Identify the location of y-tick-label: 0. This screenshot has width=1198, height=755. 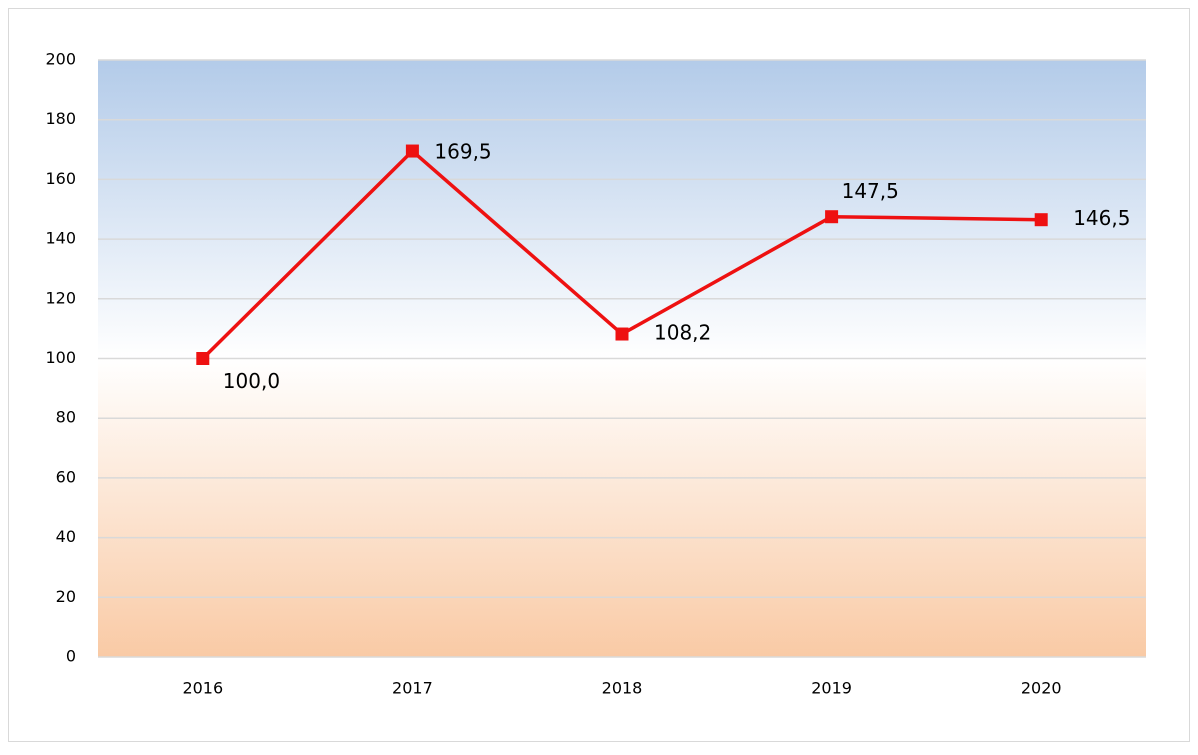
(71, 656).